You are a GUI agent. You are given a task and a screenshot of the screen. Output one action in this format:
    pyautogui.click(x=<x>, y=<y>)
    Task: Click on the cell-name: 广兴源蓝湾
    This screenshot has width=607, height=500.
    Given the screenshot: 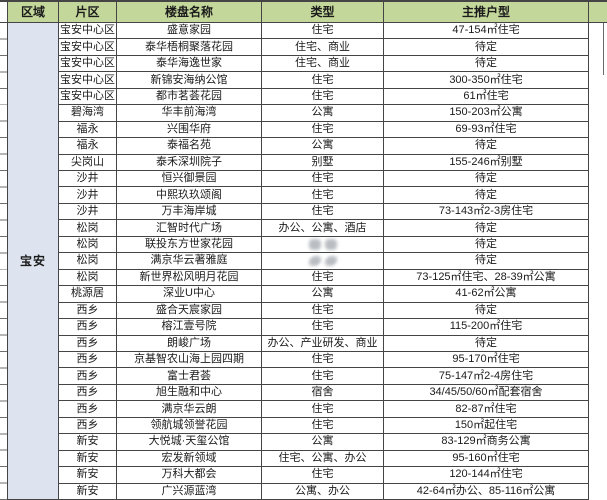 What is the action you would take?
    pyautogui.click(x=189, y=491)
    